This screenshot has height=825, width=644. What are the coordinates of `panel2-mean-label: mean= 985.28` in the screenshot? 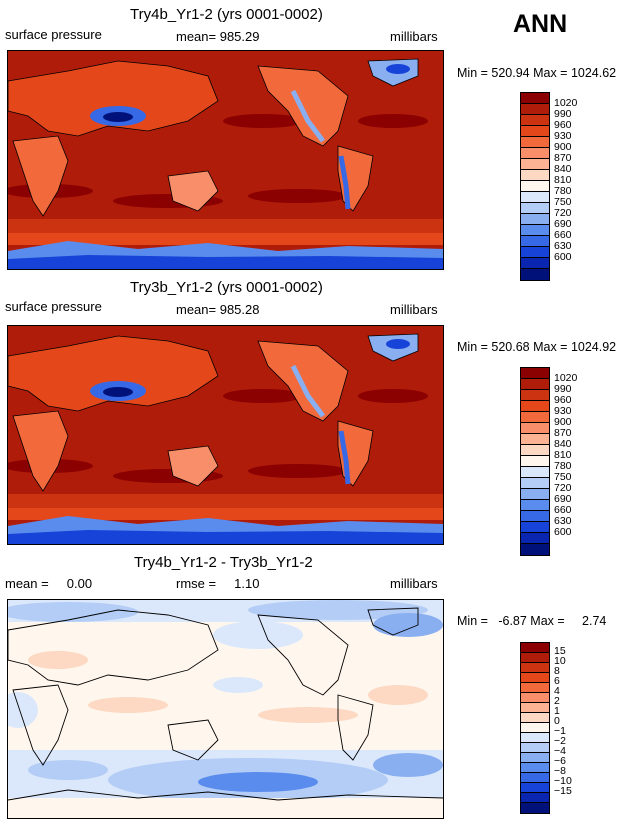 It's located at (218, 309).